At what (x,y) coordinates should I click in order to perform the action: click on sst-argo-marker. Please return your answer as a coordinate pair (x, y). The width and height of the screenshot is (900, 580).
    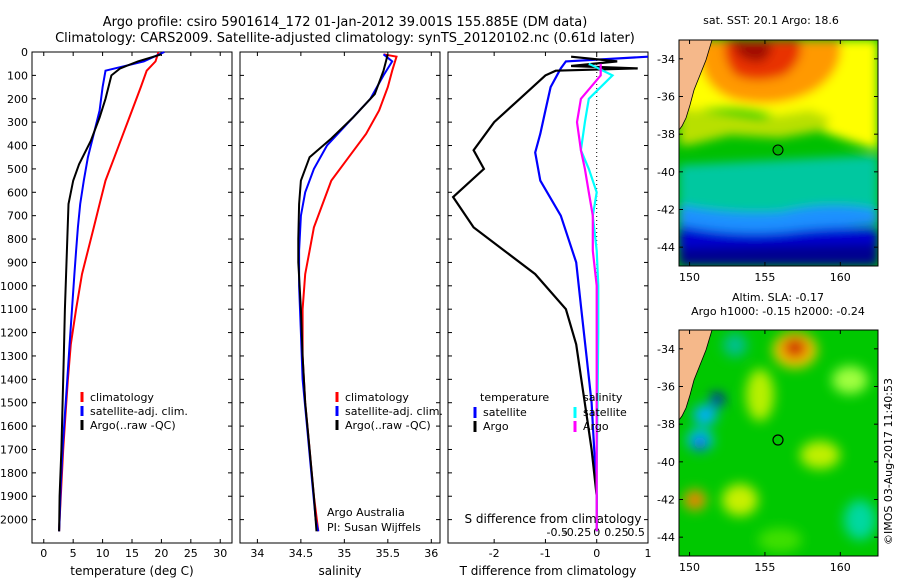
    Looking at the image, I should click on (778, 150).